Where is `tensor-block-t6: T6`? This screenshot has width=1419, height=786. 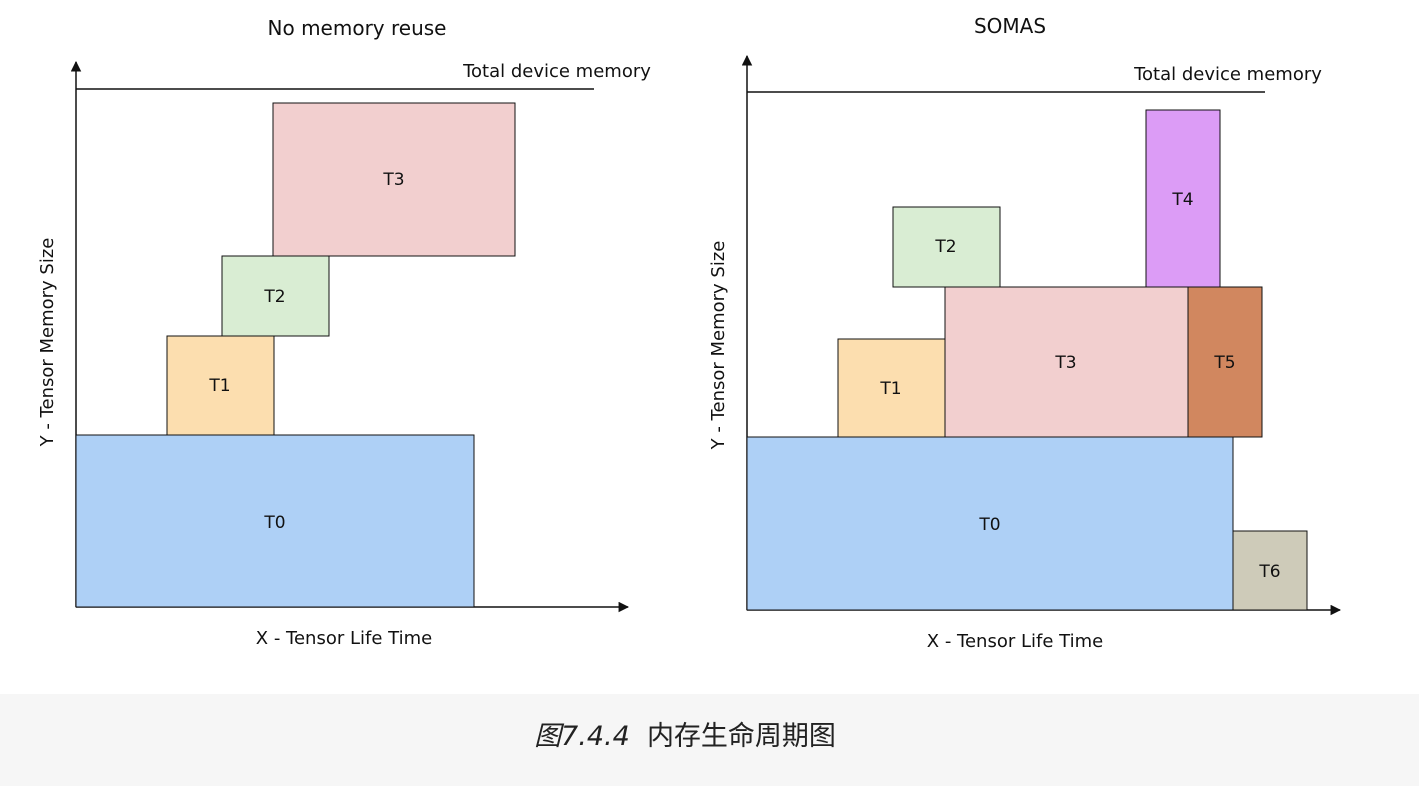 tensor-block-t6: T6 is located at coordinates (1270, 570).